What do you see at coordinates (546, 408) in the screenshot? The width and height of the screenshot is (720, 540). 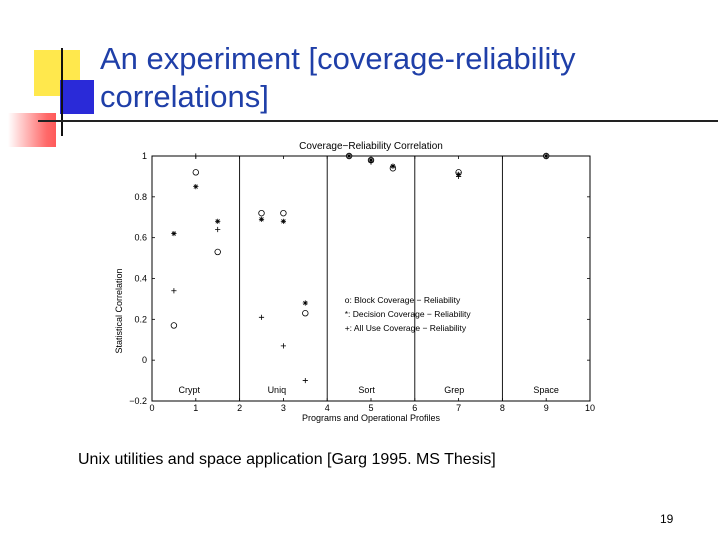 I see `x-tick-label-9: 9` at bounding box center [546, 408].